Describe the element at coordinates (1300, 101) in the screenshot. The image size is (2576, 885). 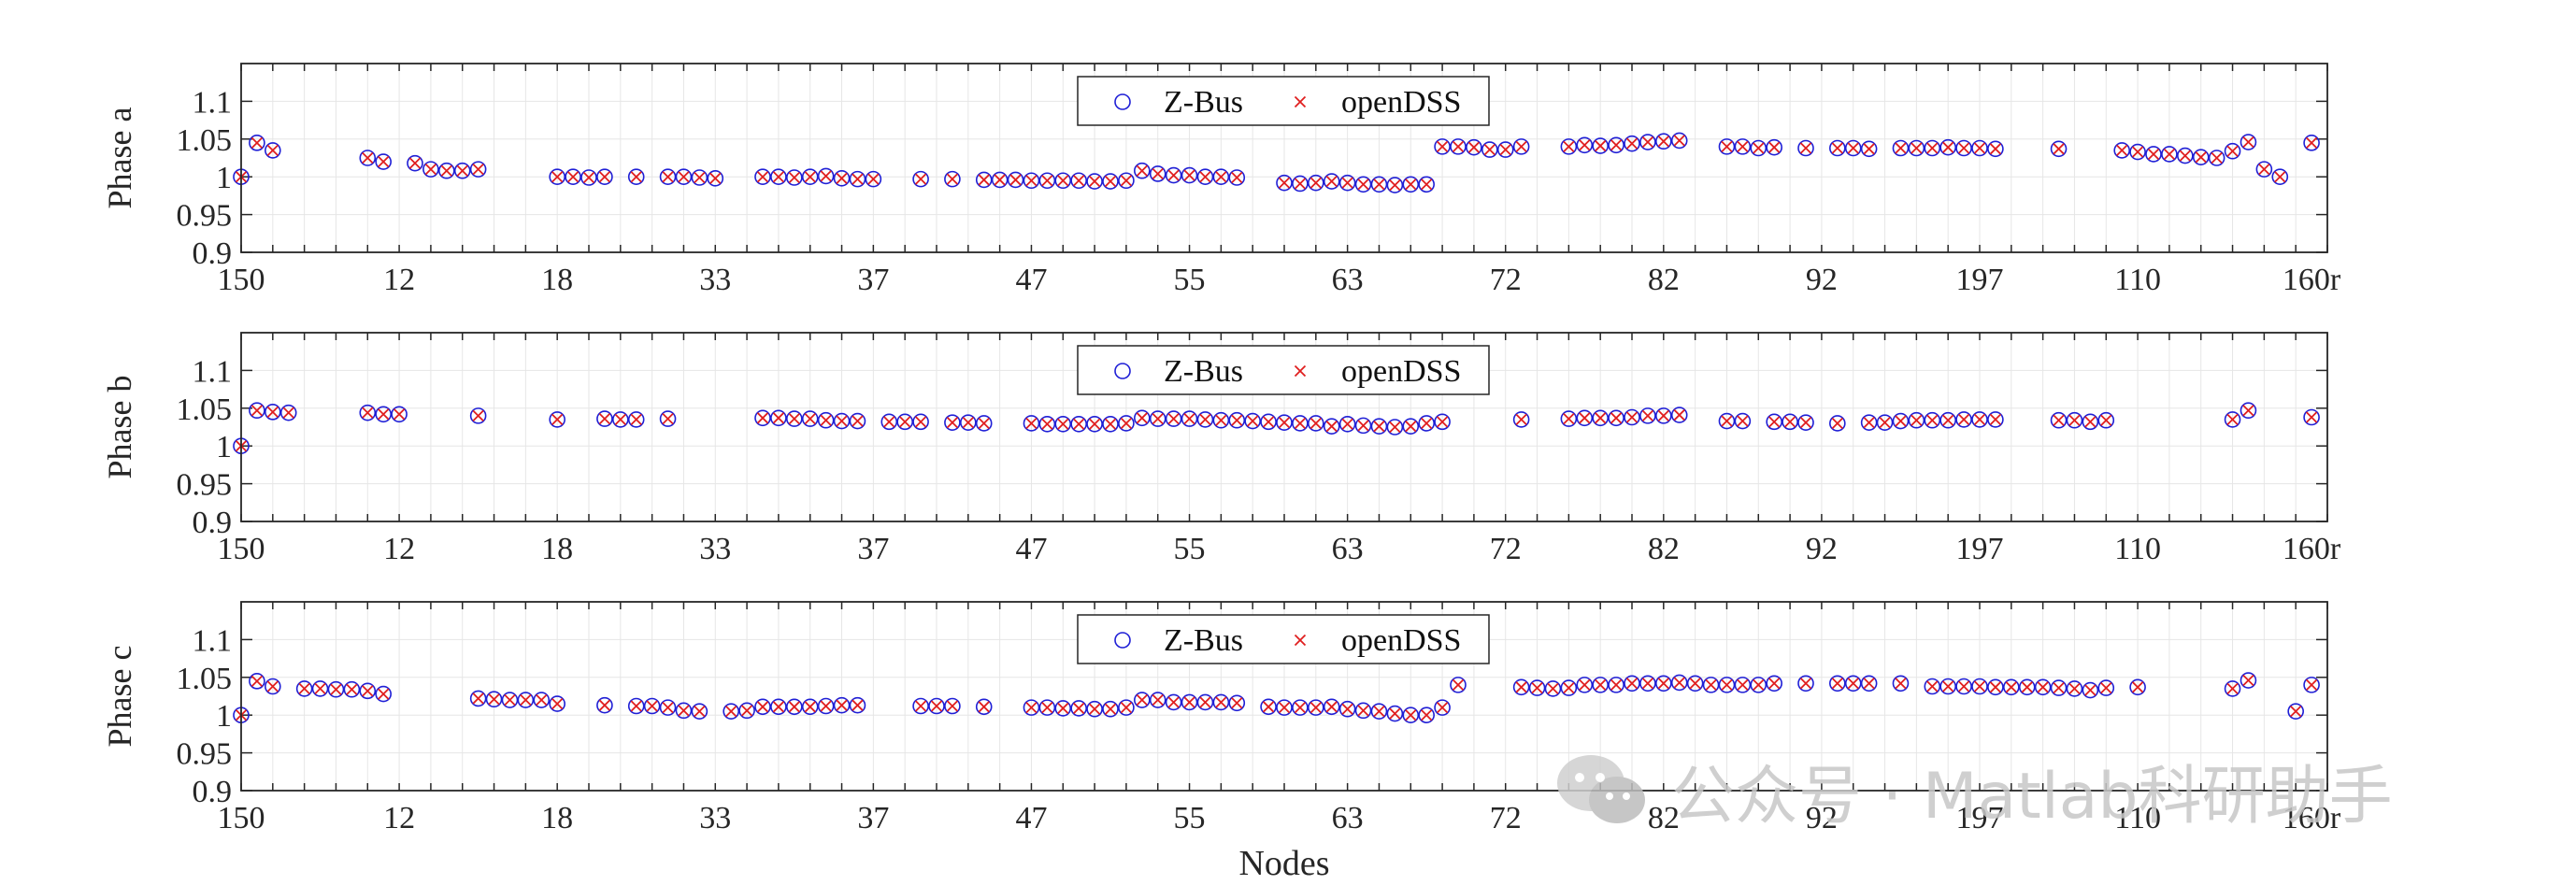
I see `legend-opendss-marker` at that location.